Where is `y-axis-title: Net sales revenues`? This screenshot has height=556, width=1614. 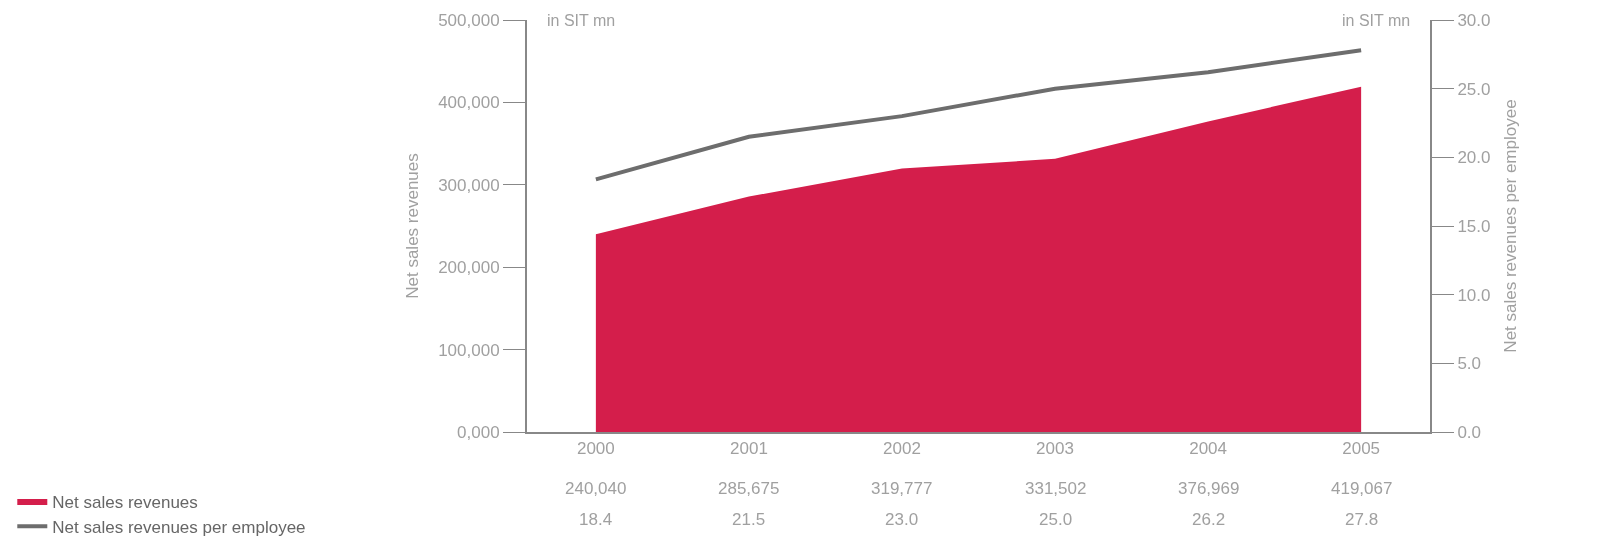 y-axis-title: Net sales revenues is located at coordinates (413, 226).